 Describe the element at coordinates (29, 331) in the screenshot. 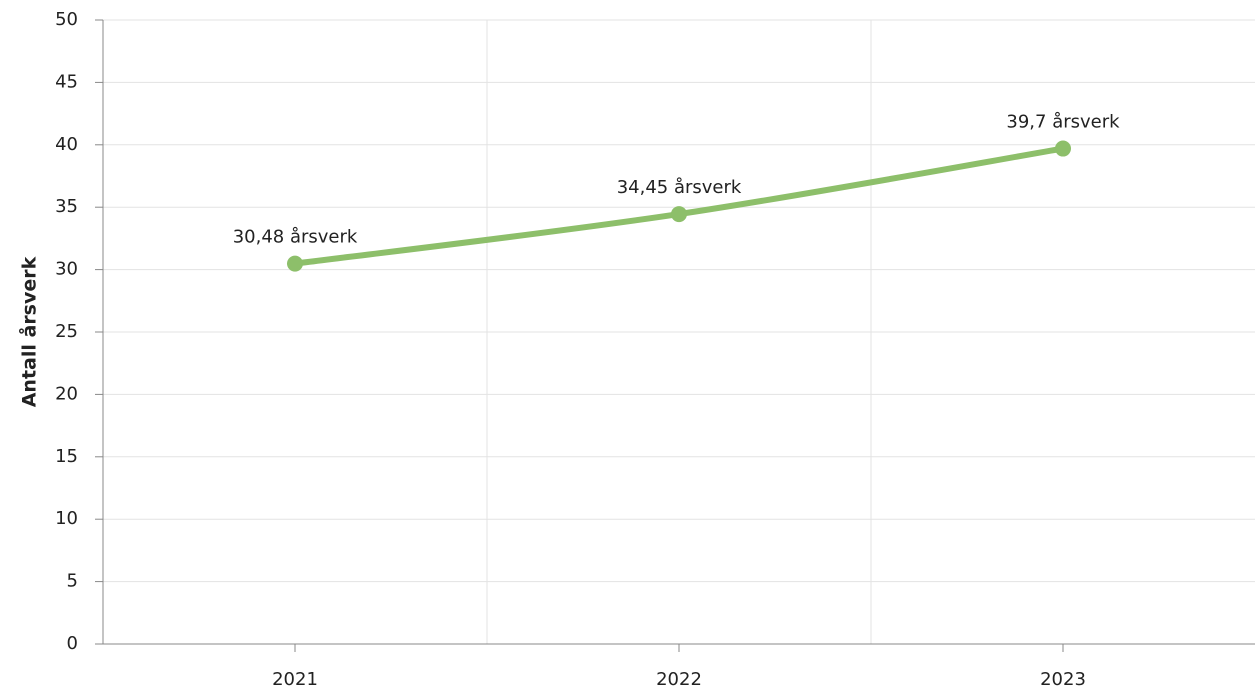

I see `y-axis-label: Antall årsverk` at that location.